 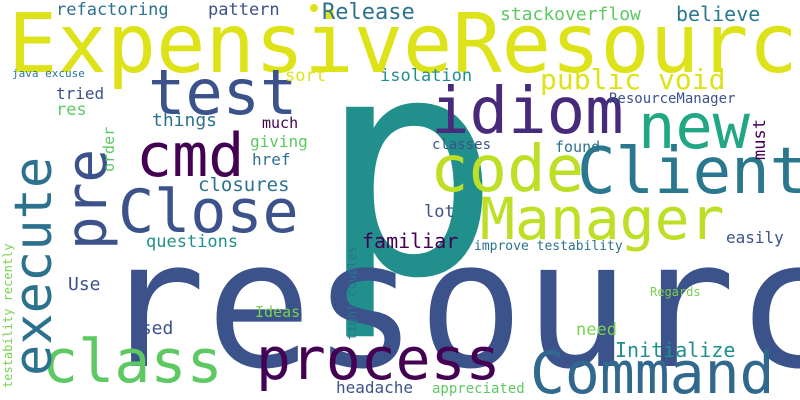 I want to click on word-new: new, so click(x=694, y=126).